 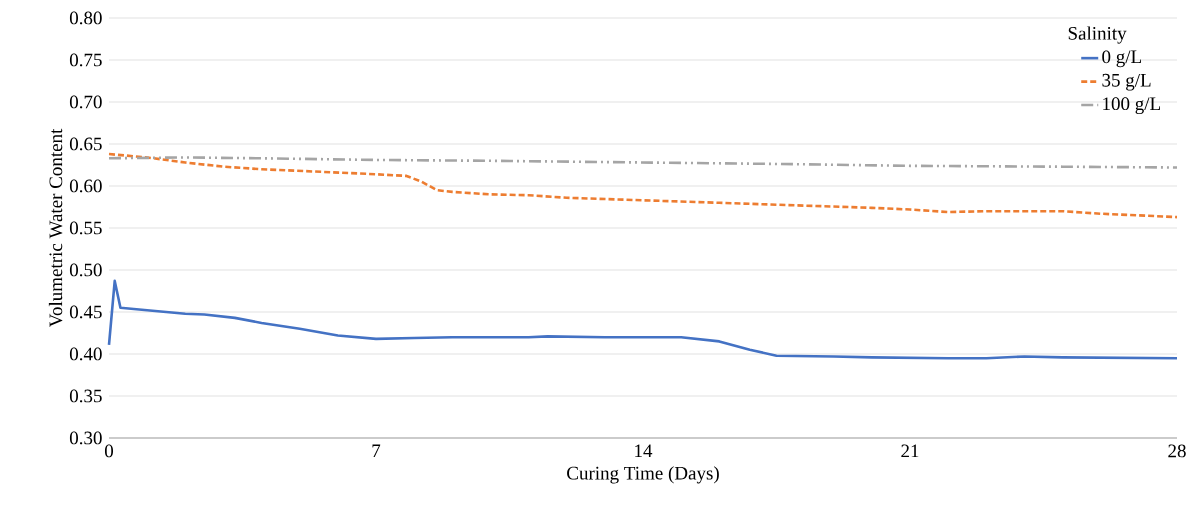 What do you see at coordinates (109, 451) in the screenshot?
I see `x-tick-label: 0` at bounding box center [109, 451].